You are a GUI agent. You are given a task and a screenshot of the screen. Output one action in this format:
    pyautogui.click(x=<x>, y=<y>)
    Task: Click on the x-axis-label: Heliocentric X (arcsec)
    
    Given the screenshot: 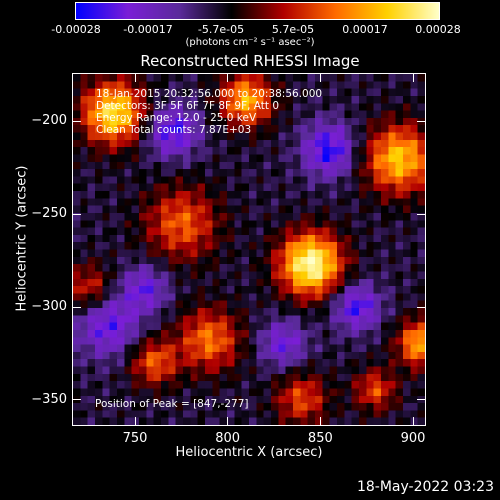 What is the action you would take?
    pyautogui.click(x=249, y=452)
    